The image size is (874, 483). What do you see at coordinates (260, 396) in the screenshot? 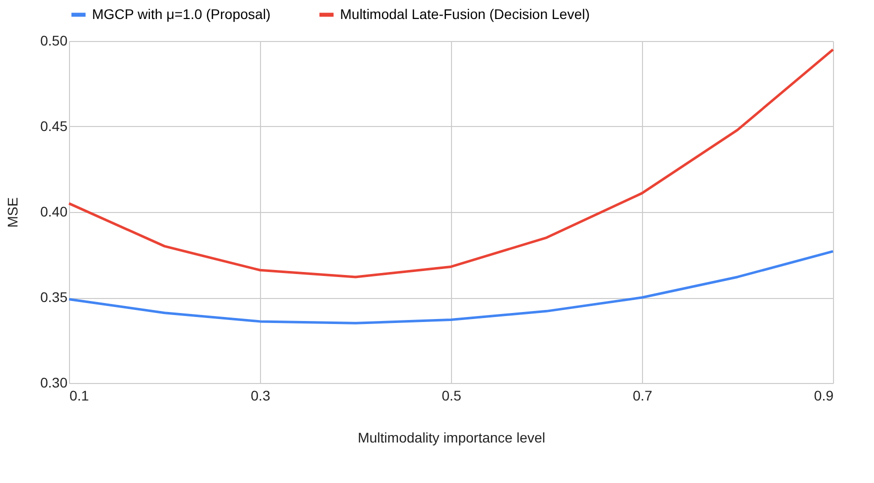
I see `x-tick-label: 0.3` at bounding box center [260, 396].